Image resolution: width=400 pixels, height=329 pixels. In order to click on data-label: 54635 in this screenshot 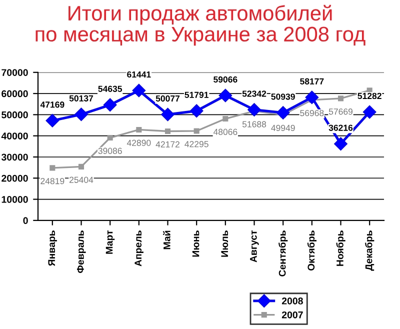, I will do `click(110, 89)`.